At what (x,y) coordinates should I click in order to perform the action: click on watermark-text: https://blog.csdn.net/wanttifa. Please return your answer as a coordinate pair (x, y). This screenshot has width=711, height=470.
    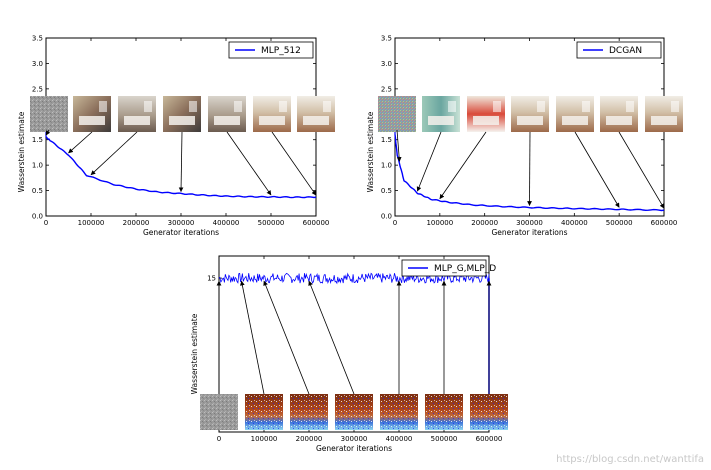
    Looking at the image, I should click on (630, 459).